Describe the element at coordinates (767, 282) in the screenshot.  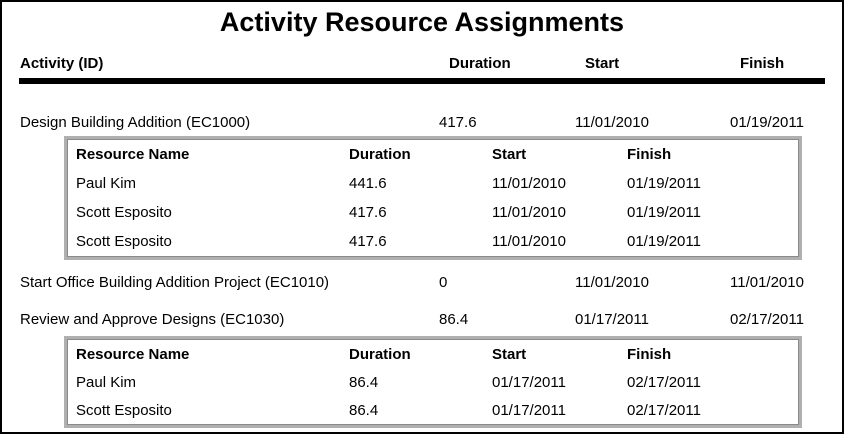
I see `activity-finish: 11/01/2010` at that location.